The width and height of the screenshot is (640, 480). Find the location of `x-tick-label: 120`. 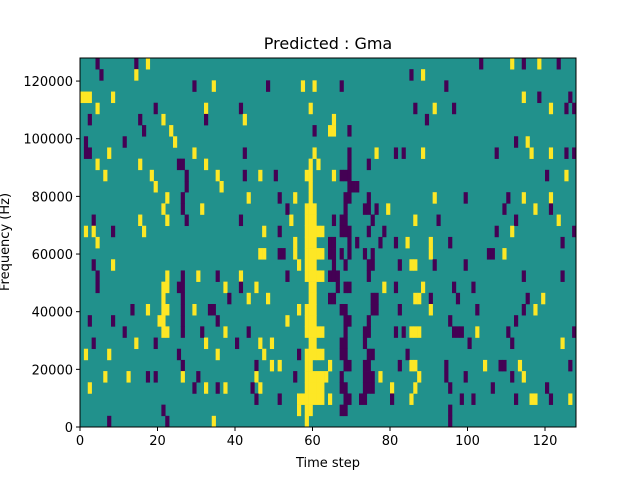

x-tick-label: 120 is located at coordinates (545, 441).